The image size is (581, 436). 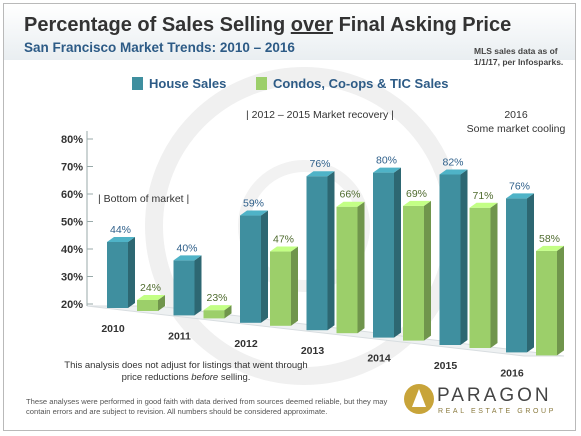 I want to click on value-label: 71%, so click(x=482, y=196).